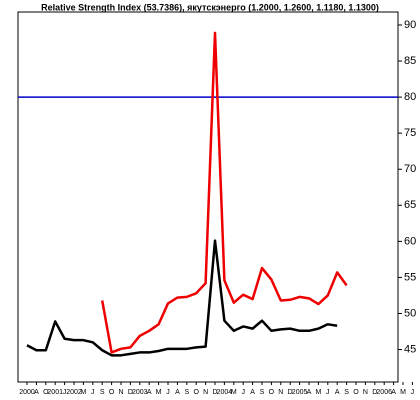 The height and width of the screenshot is (400, 420). I want to click on x-tick-label: 2005, so click(300, 392).